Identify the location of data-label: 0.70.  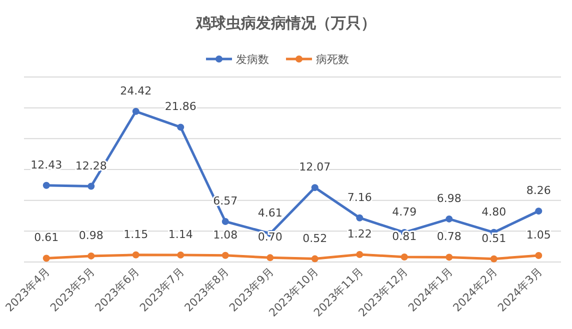
(270, 237).